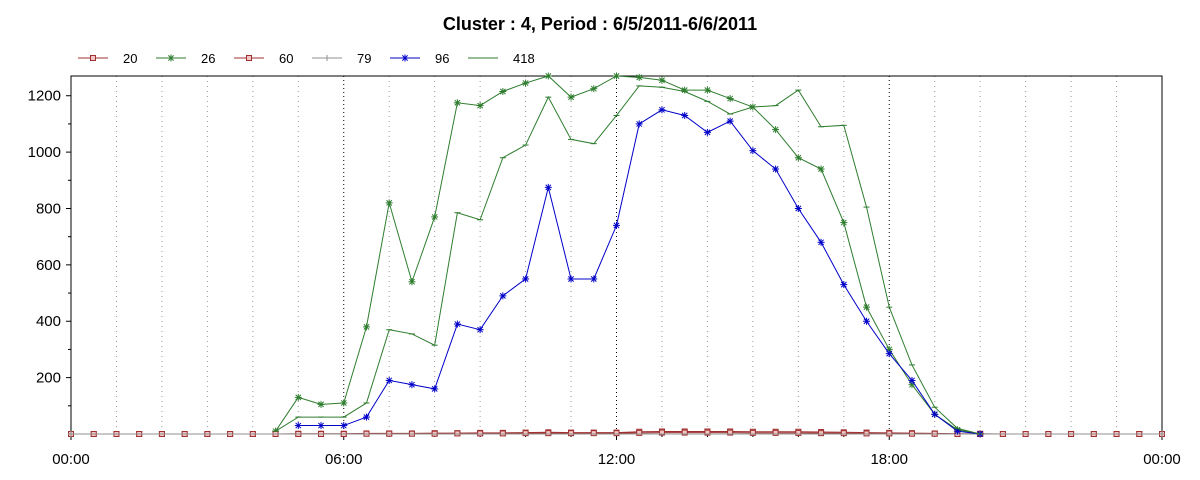  What do you see at coordinates (617, 459) in the screenshot?
I see `x-tick-label: 12:00` at bounding box center [617, 459].